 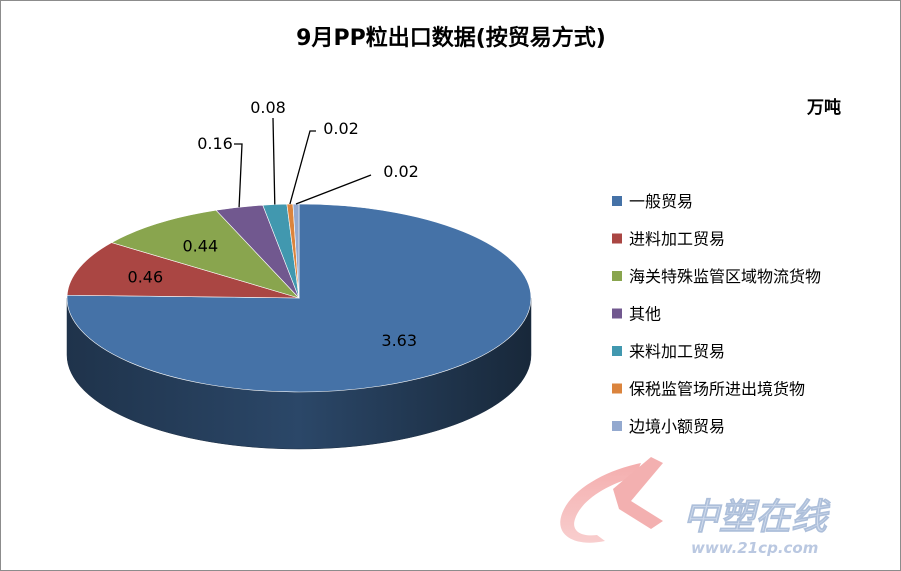 What do you see at coordinates (677, 426) in the screenshot?
I see `legend-label-6: 边境小额贸易` at bounding box center [677, 426].